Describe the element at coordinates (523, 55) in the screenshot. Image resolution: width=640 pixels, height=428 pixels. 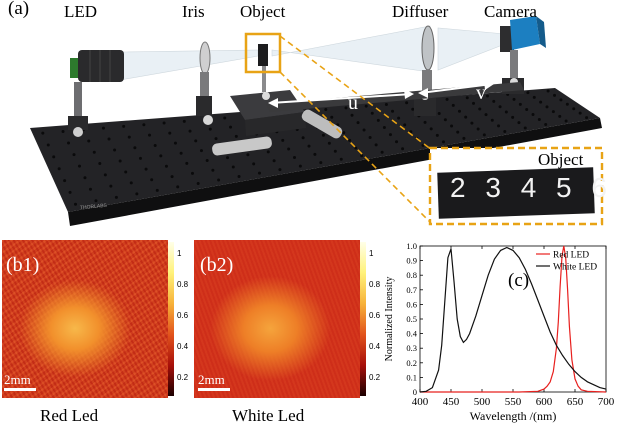
I see `camera` at that location.